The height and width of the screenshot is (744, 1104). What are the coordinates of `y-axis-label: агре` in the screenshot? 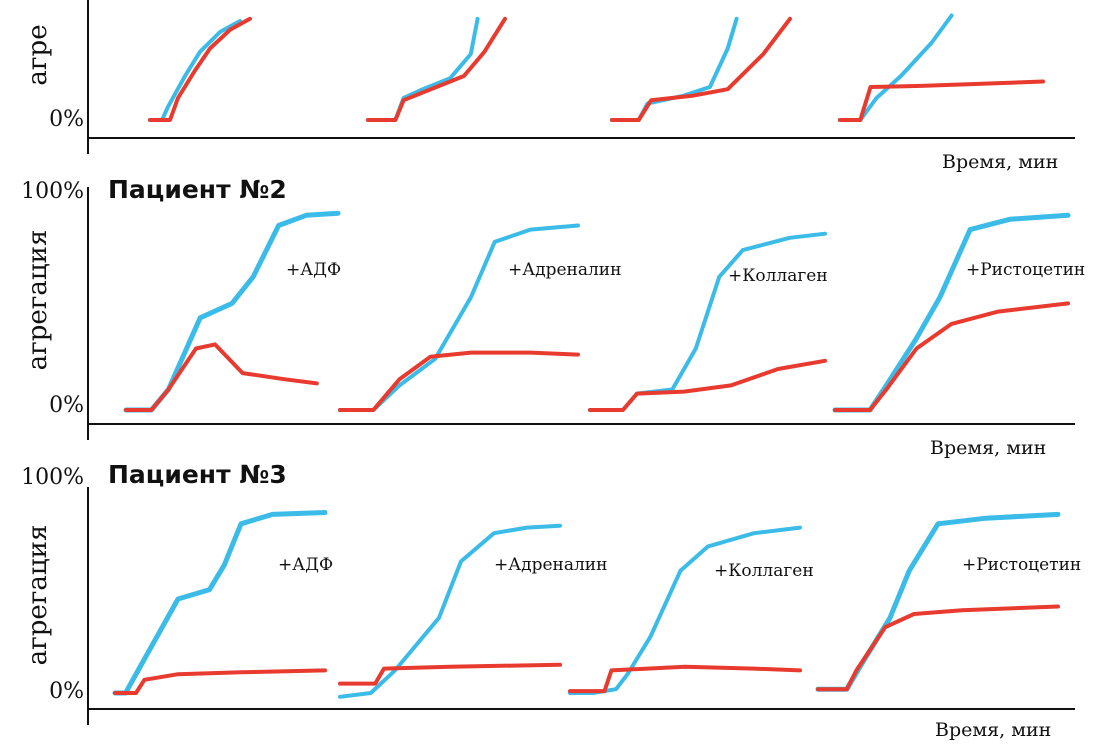 It's located at (38, 54).